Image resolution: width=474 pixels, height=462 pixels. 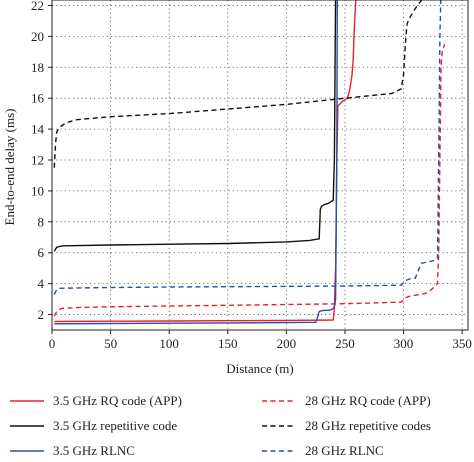 What do you see at coordinates (38, 129) in the screenshot?
I see `y-tick-label: 14` at bounding box center [38, 129].